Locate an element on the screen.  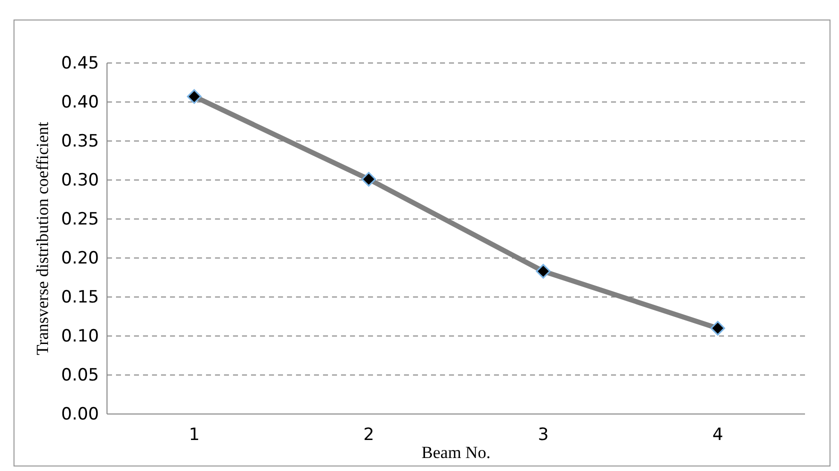
x-tick-label: 2 is located at coordinates (368, 435).